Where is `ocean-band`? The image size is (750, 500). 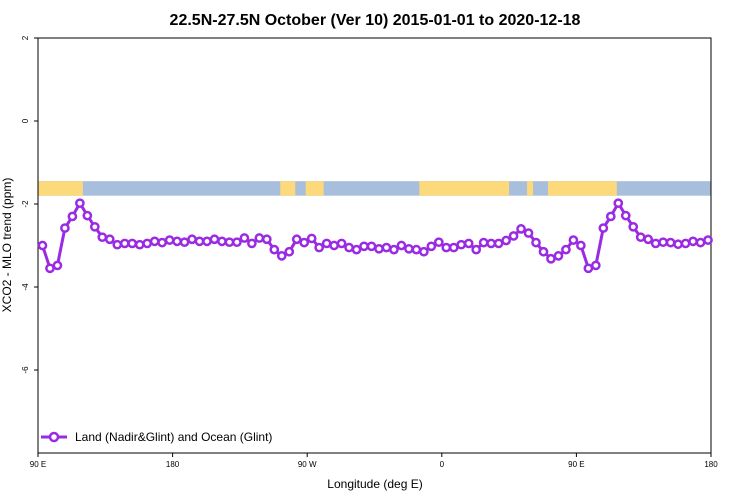
ocean-band is located at coordinates (374, 188).